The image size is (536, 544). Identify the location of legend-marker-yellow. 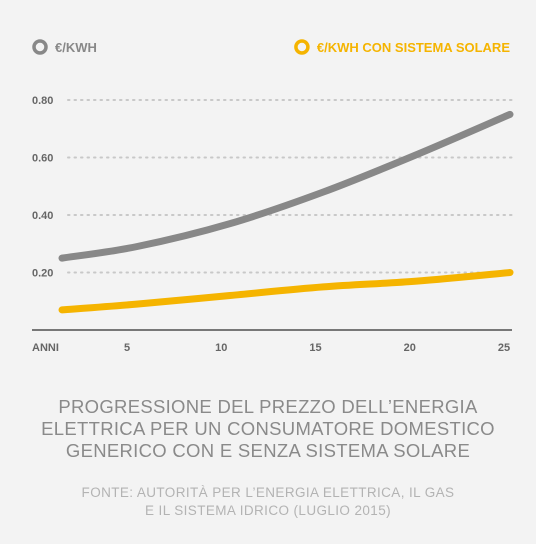
(302, 47).